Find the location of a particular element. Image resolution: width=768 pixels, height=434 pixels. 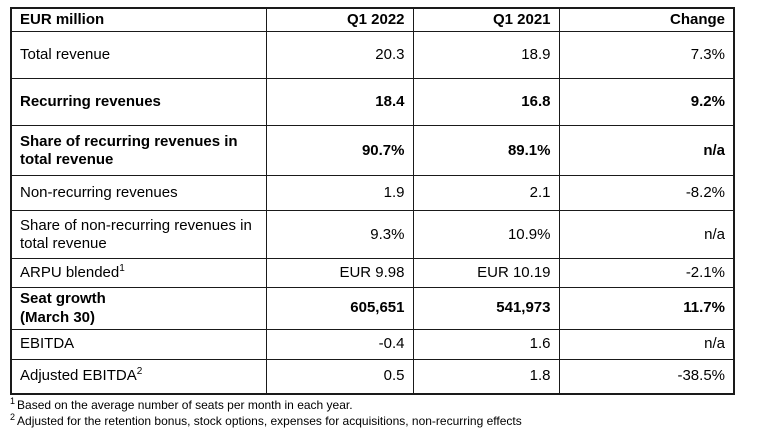

table-row-adjusted-ebitda: Adjusted EBITDA2 0.5 1.8 -38.5% is located at coordinates (372, 376).